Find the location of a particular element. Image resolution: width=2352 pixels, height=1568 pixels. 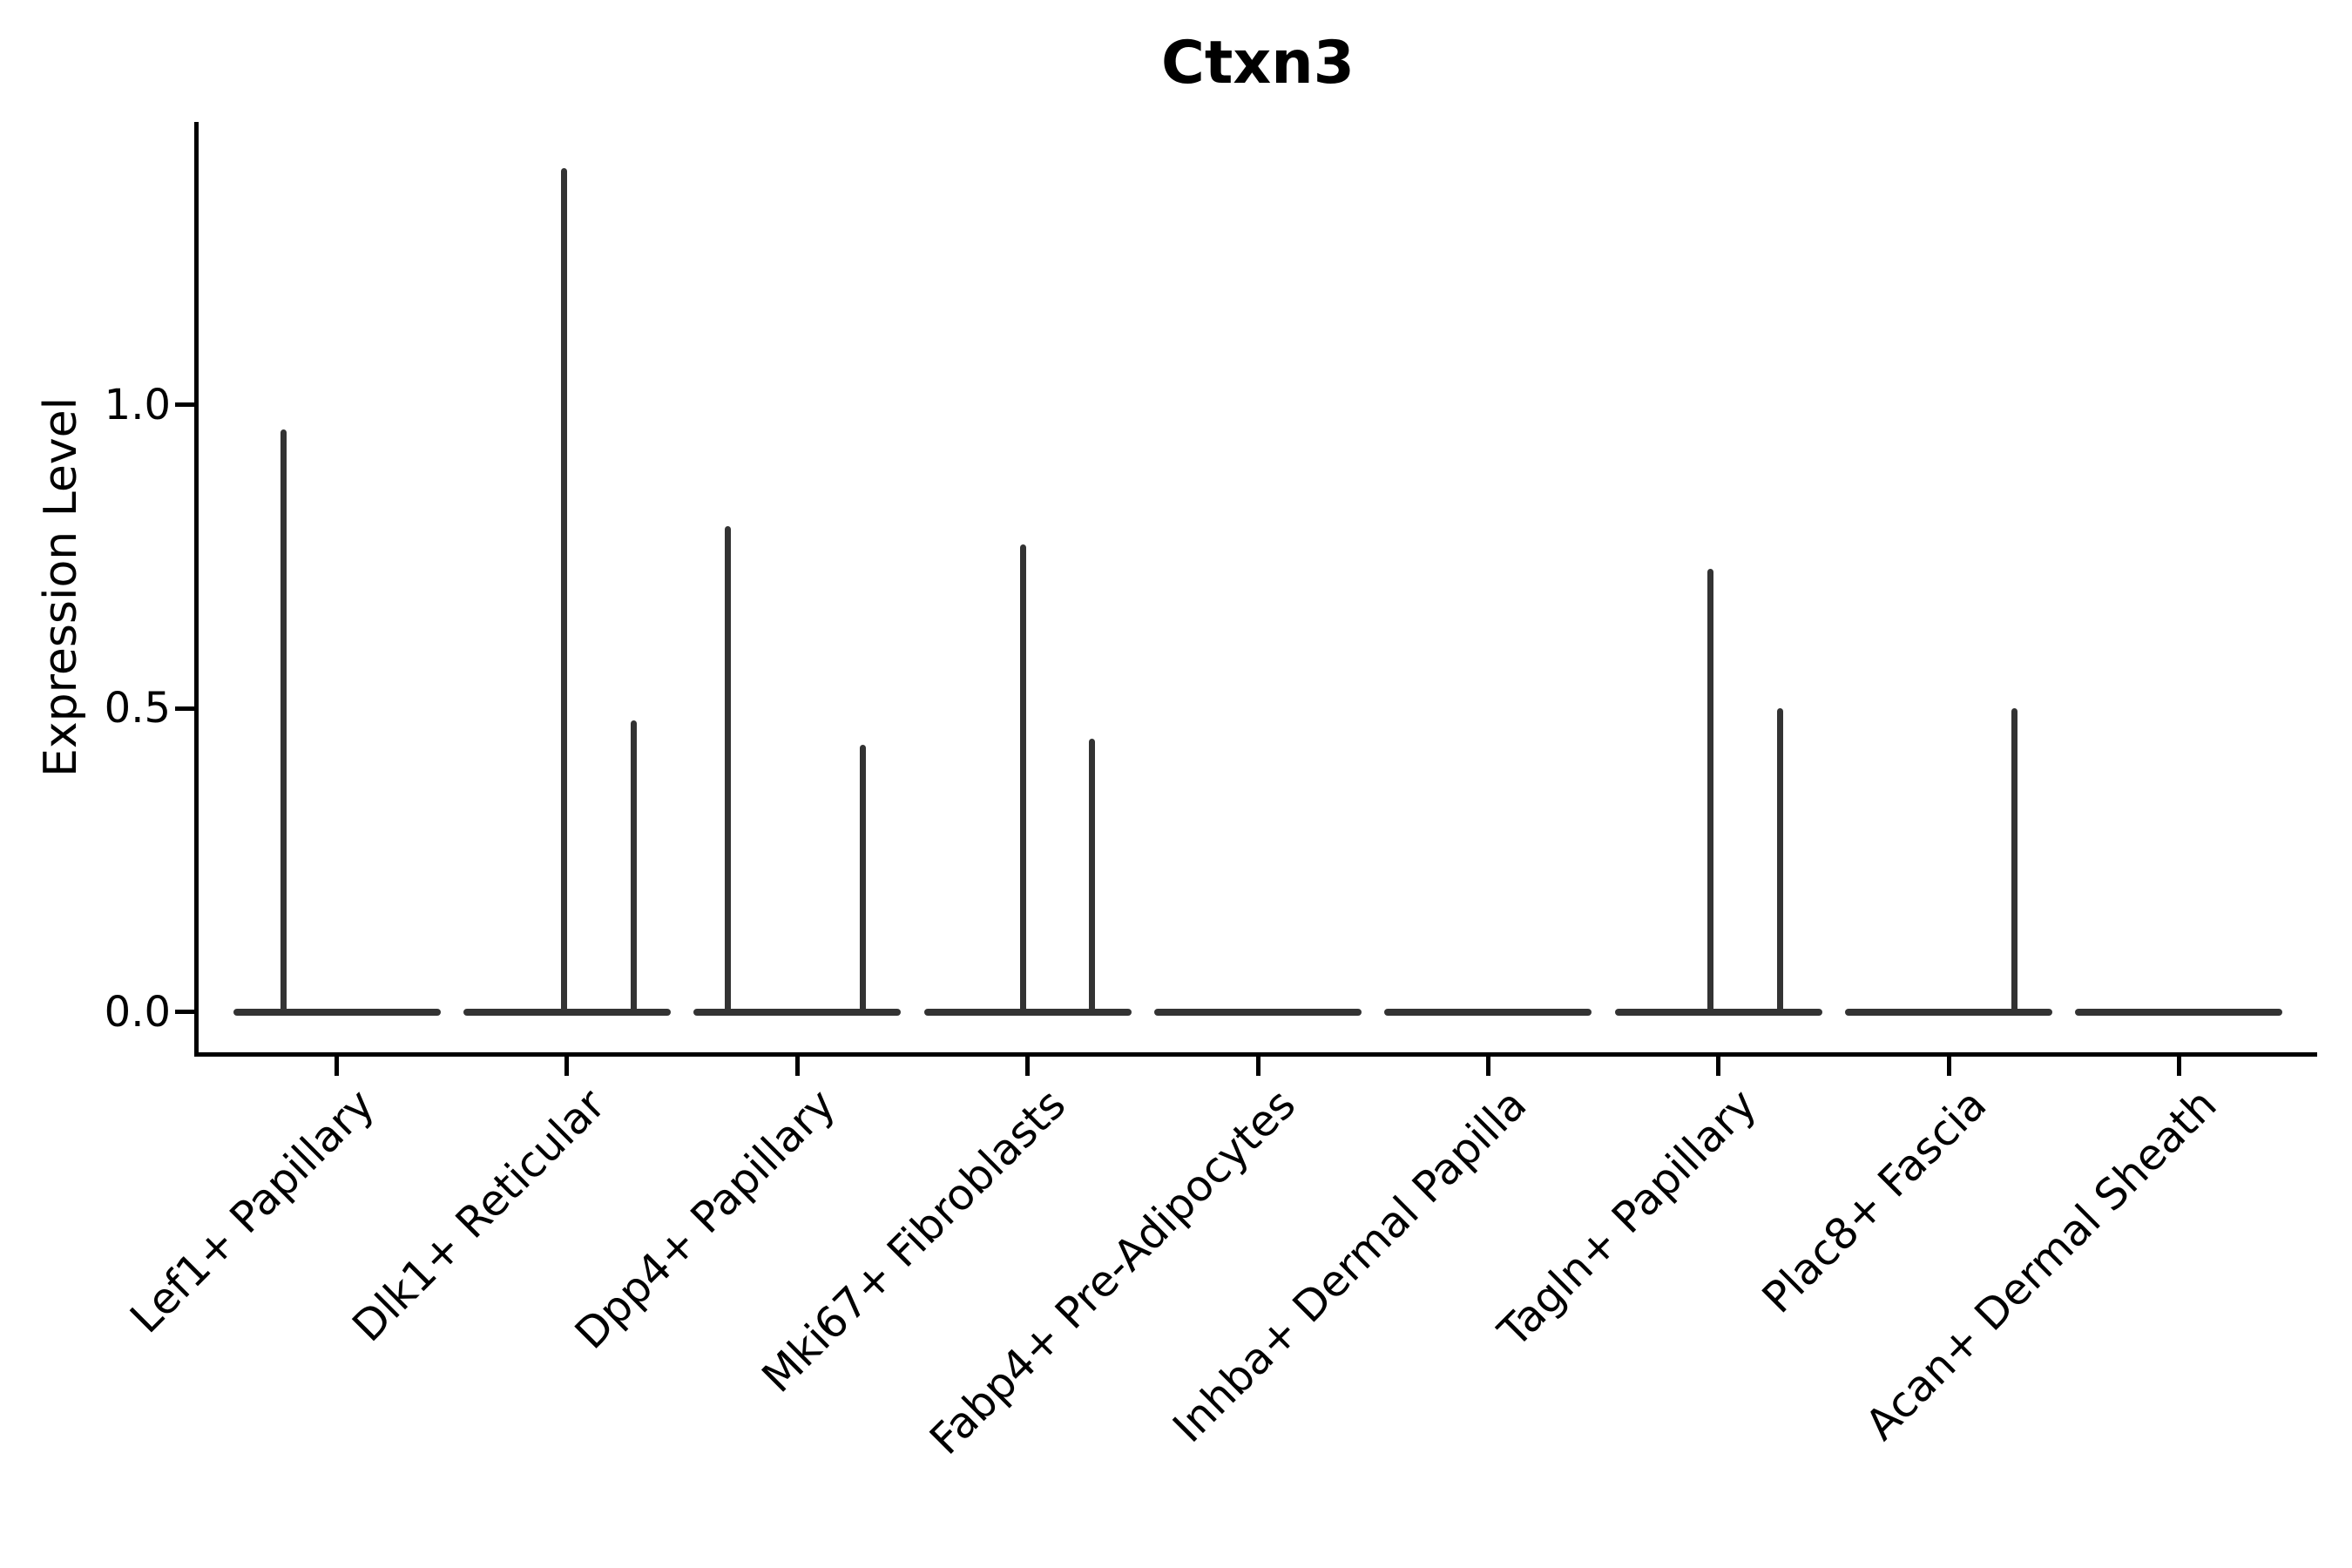

x-tick-label: Tagln+ Papillary is located at coordinates (1628, 1218).